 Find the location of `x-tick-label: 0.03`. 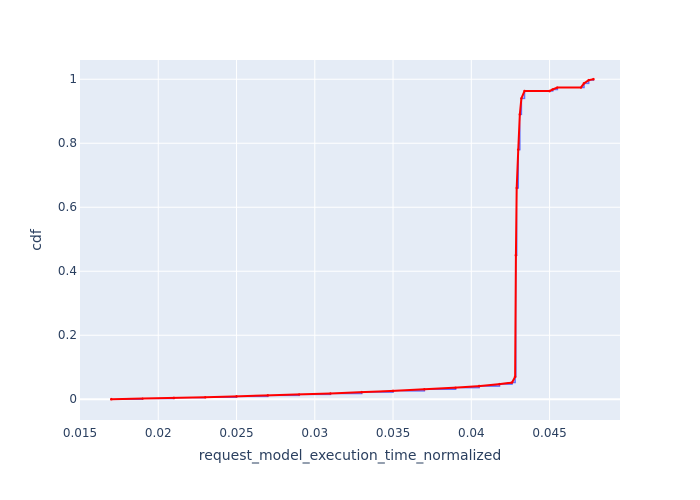

x-tick-label: 0.03 is located at coordinates (314, 433).